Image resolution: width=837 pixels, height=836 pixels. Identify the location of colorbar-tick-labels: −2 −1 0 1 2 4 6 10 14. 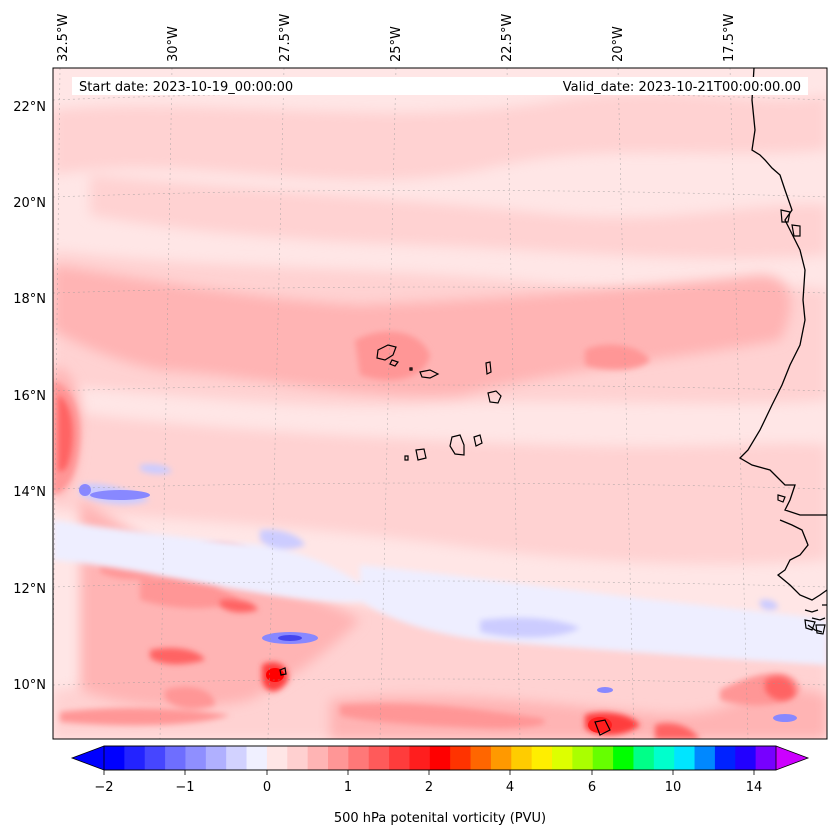
(428, 787).